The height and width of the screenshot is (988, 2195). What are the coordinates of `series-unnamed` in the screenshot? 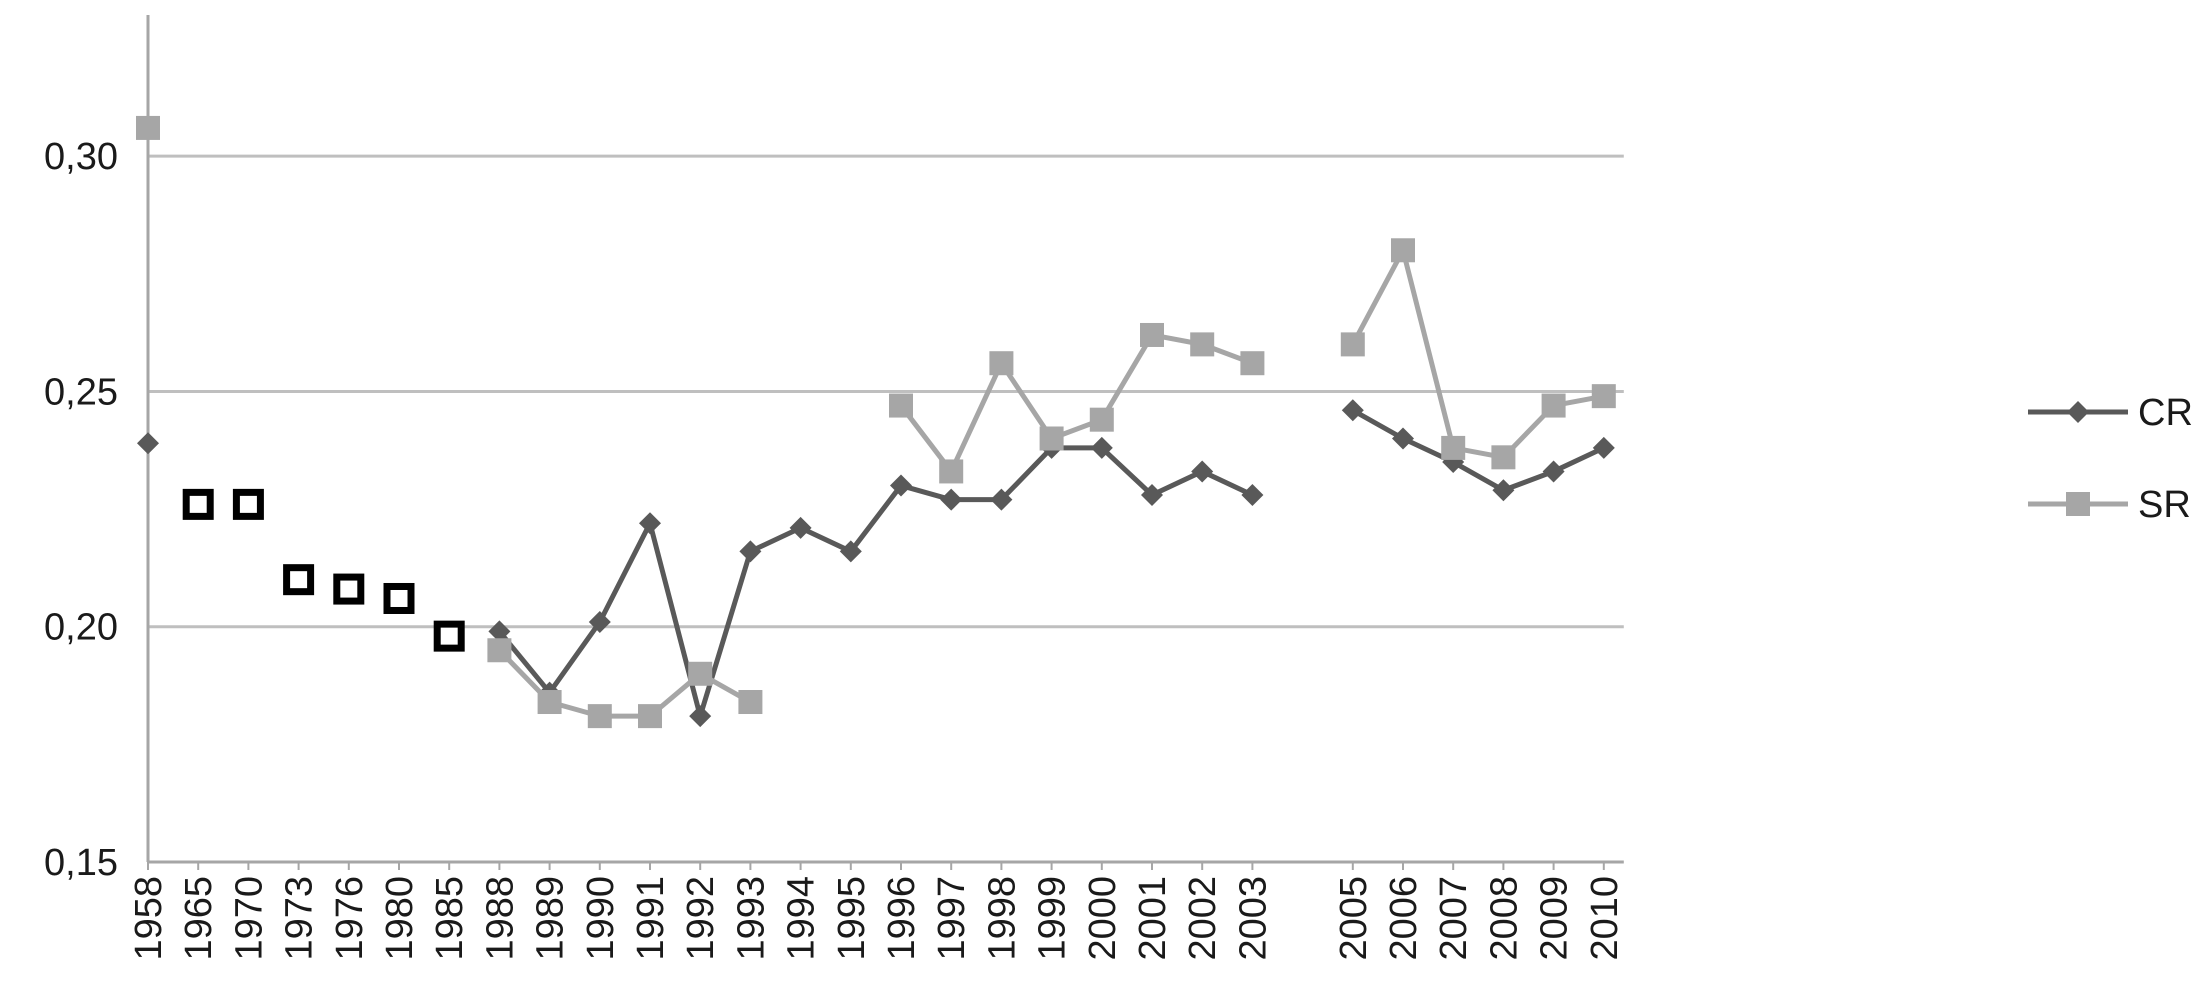 It's located at (323, 570).